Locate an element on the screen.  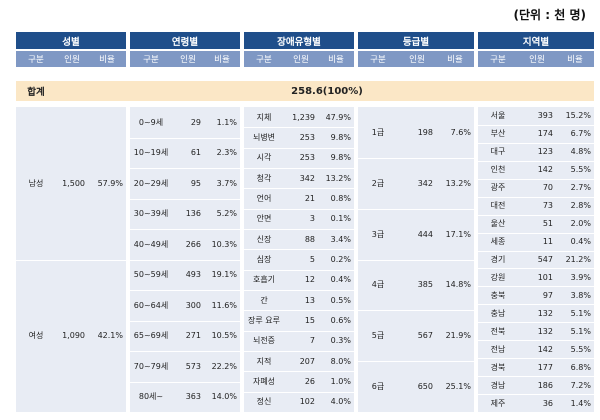
table-row: 신장 88 3.4% is located at coordinates (299, 239).